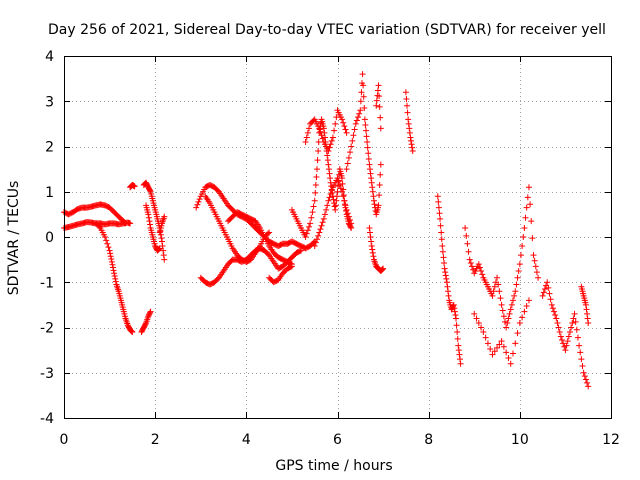 The image size is (640, 480). I want to click on x-tick-label: 4, so click(246, 440).